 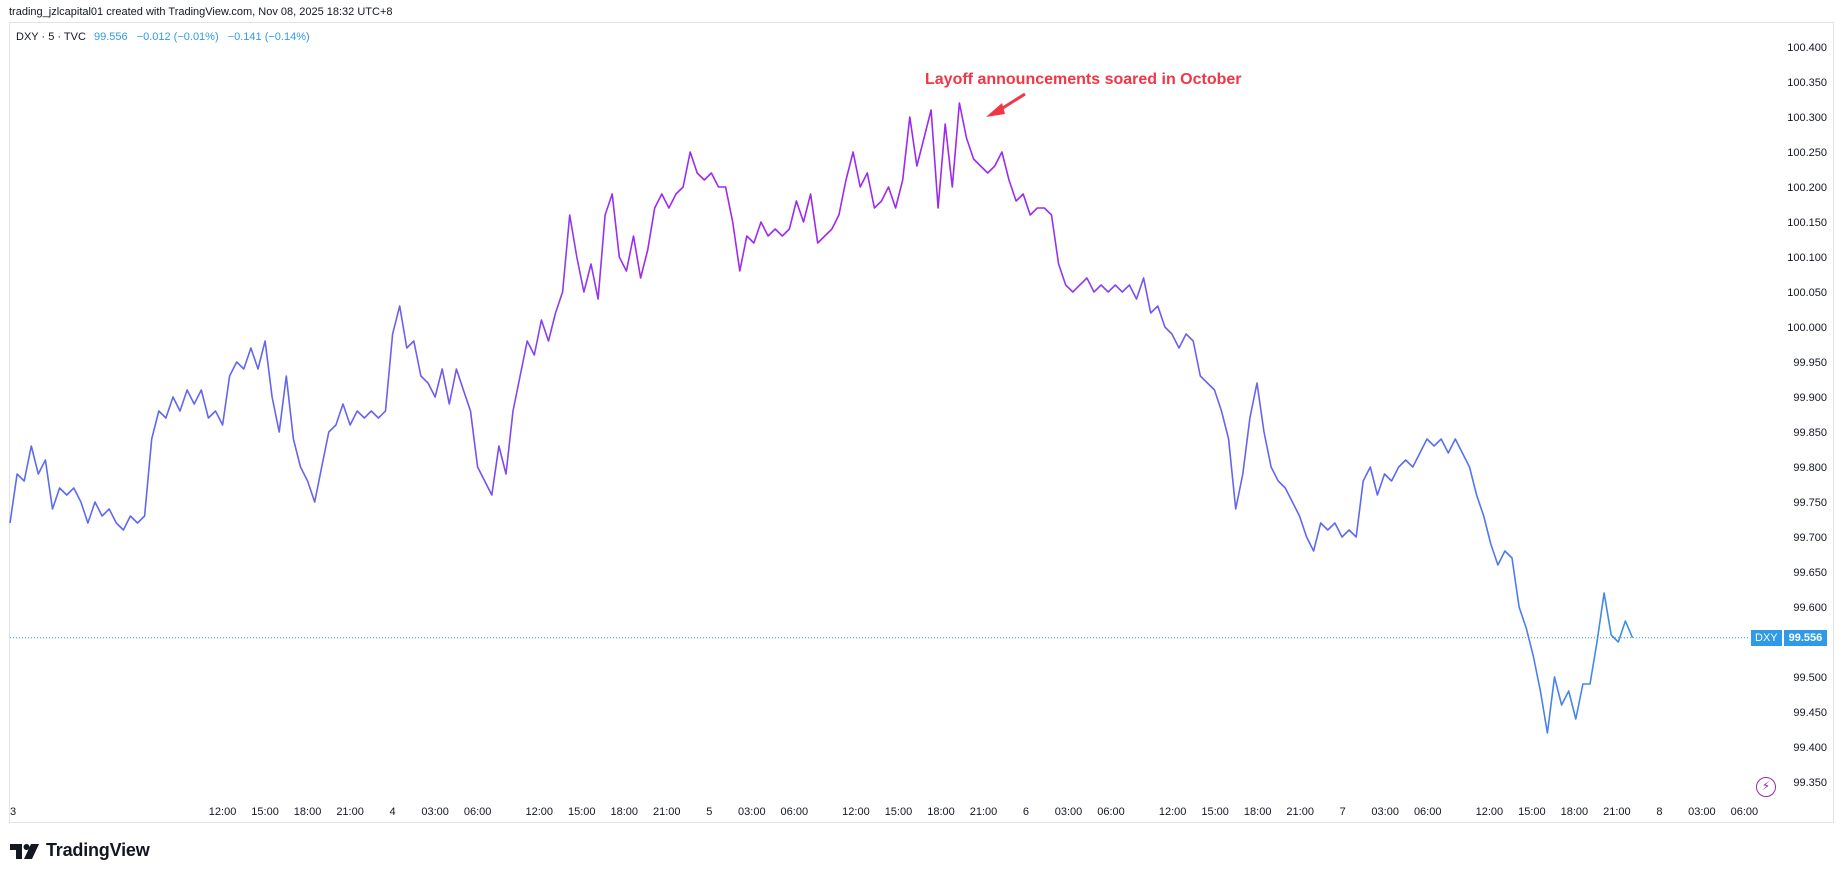 What do you see at coordinates (1343, 812) in the screenshot?
I see `x-tick-label: 7` at bounding box center [1343, 812].